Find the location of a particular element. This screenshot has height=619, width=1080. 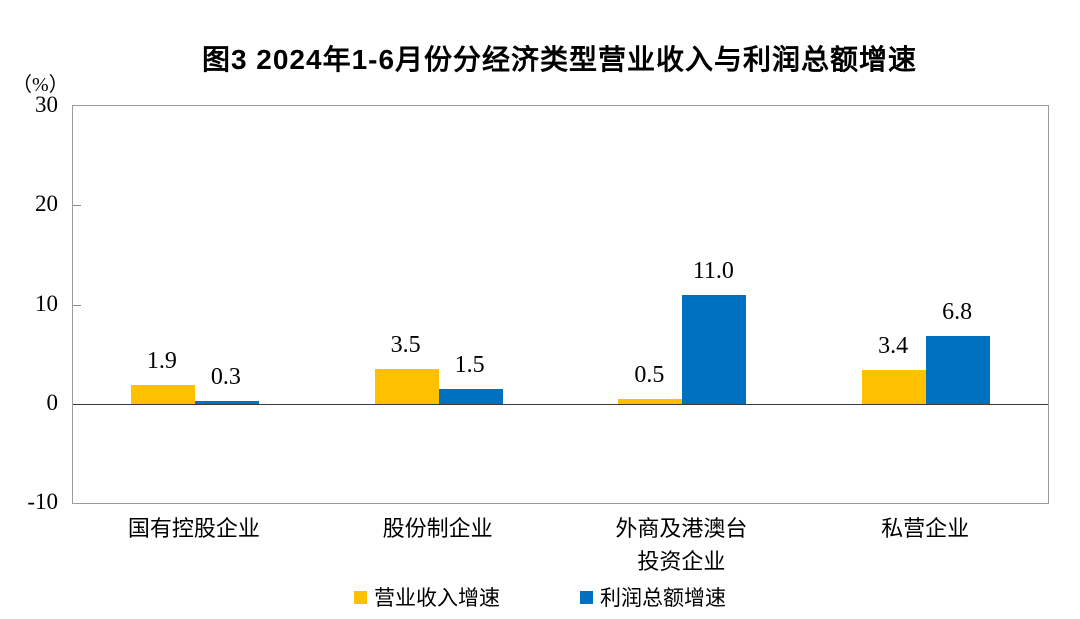

legend-item-series1: 利润总额增速 is located at coordinates (653, 597).